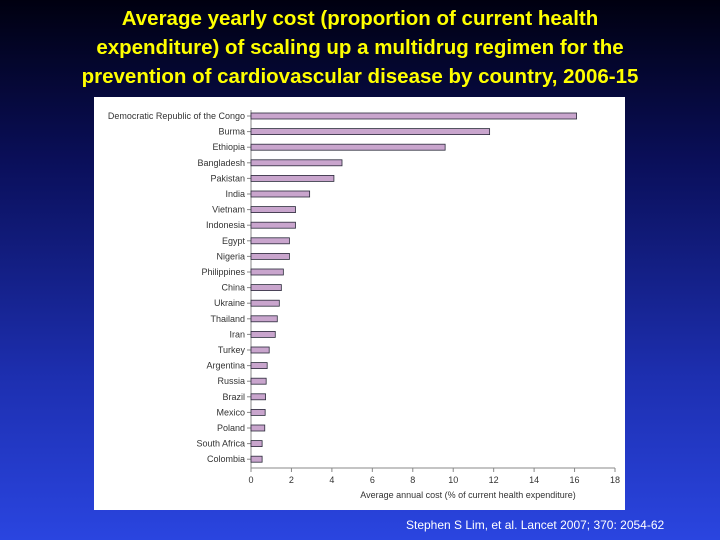 Image resolution: width=720 pixels, height=540 pixels. Describe the element at coordinates (227, 319) in the screenshot. I see `category-label: Thailand` at that location.